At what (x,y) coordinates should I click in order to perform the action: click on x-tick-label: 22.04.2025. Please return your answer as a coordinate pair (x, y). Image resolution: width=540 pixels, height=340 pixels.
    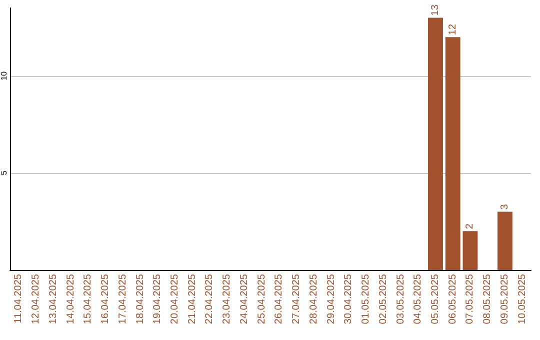
    Looking at the image, I should click on (210, 299).